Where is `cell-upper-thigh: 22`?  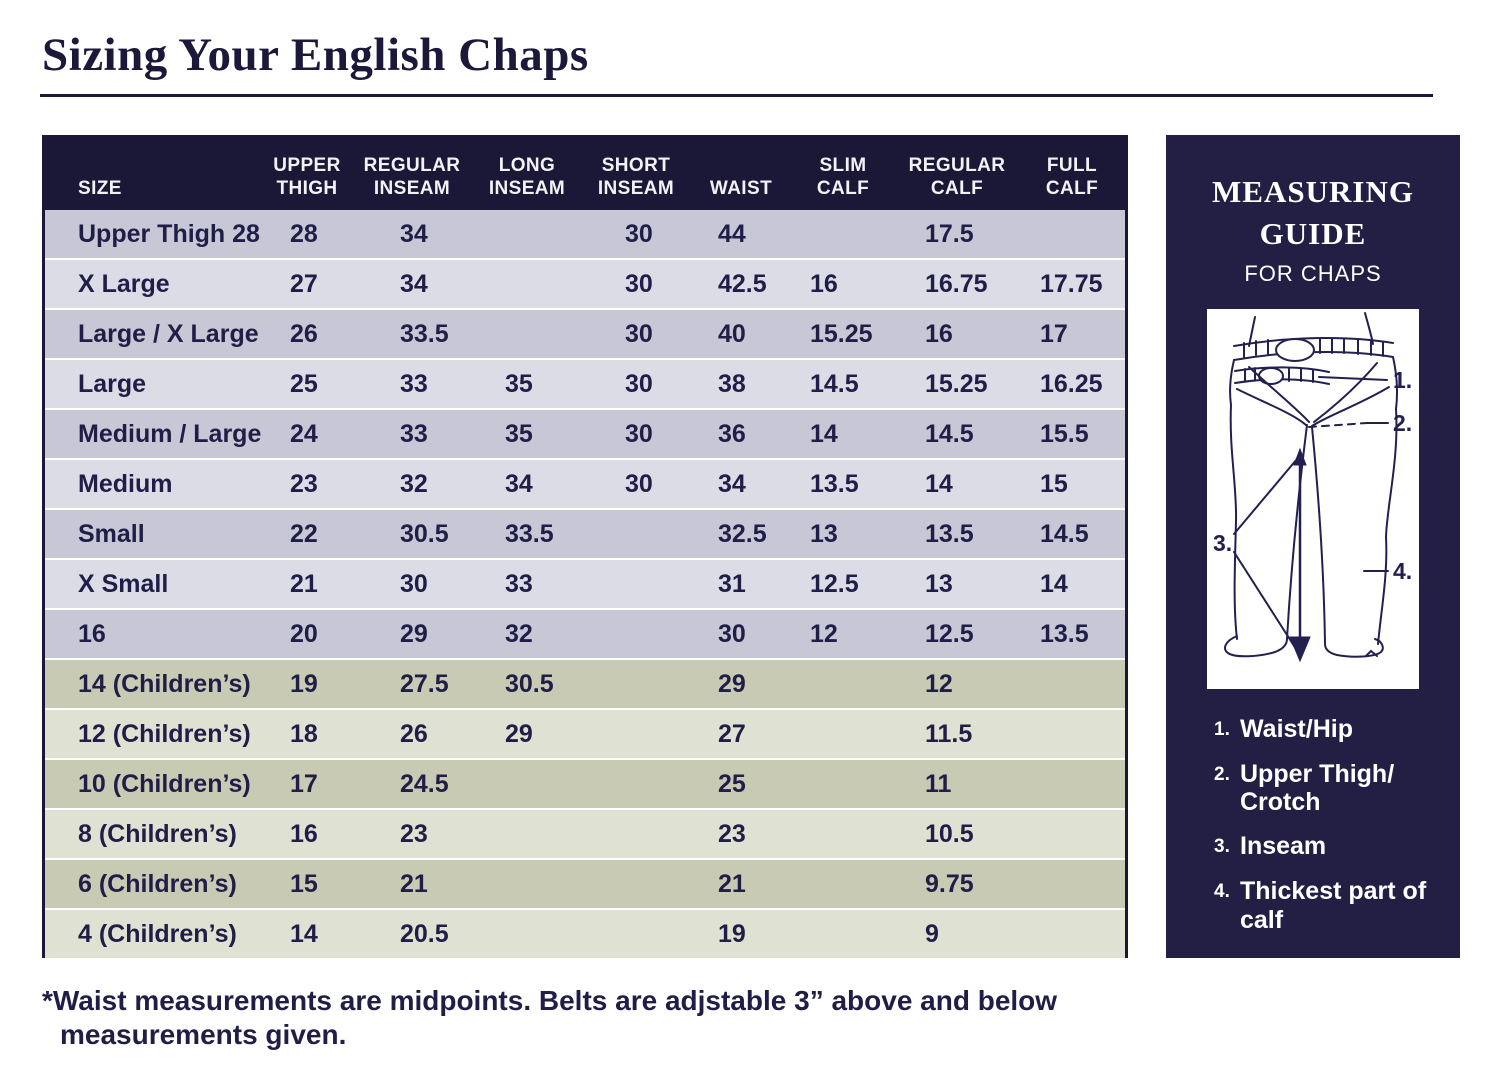
cell-upper-thigh: 22 is located at coordinates (304, 533).